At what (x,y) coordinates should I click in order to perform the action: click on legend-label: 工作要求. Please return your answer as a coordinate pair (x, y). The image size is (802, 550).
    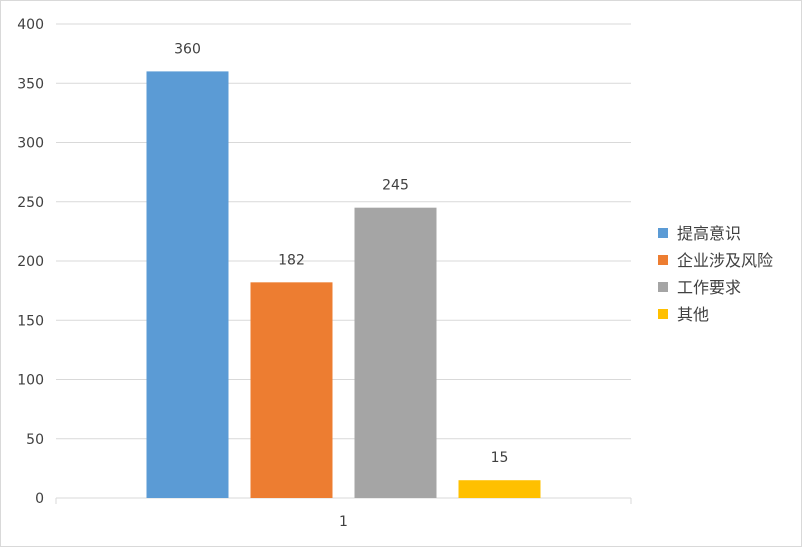
    Looking at the image, I should click on (709, 287).